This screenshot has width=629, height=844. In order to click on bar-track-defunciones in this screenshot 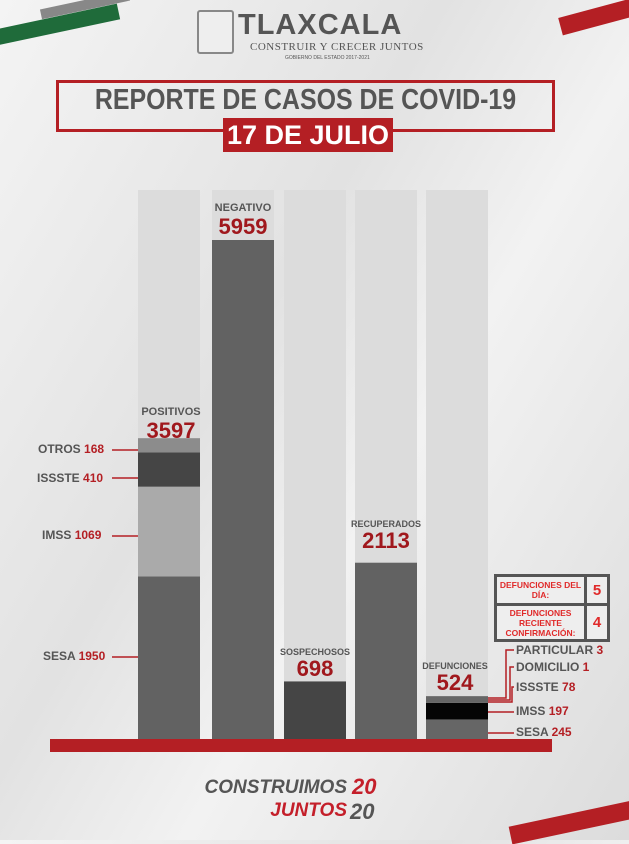, I will do `click(457, 465)`.